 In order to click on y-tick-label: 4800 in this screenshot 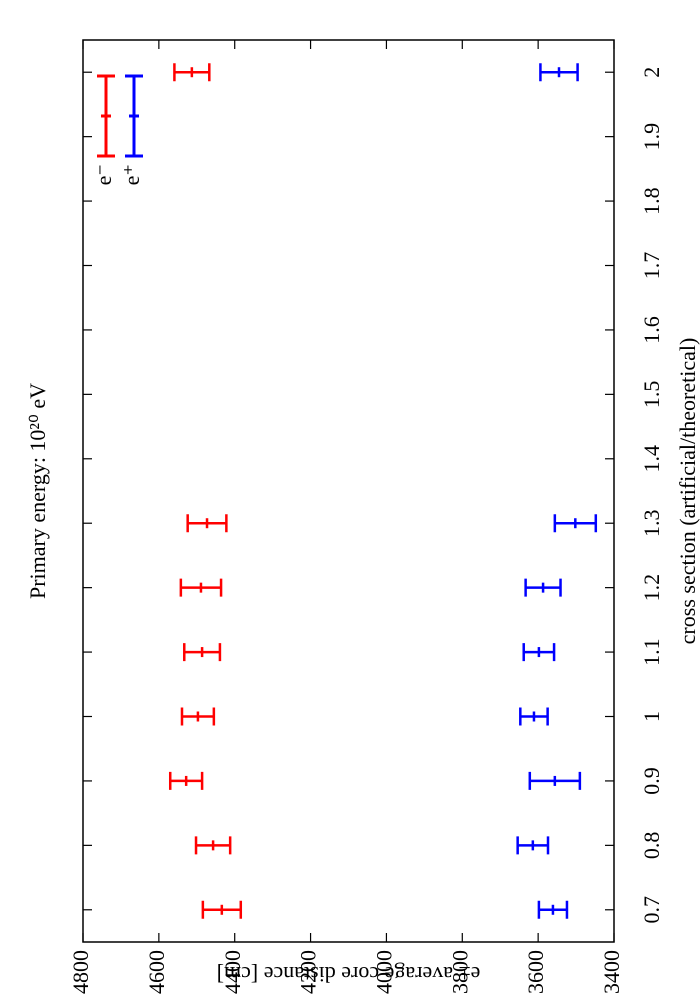, I will do `click(80, 972)`.